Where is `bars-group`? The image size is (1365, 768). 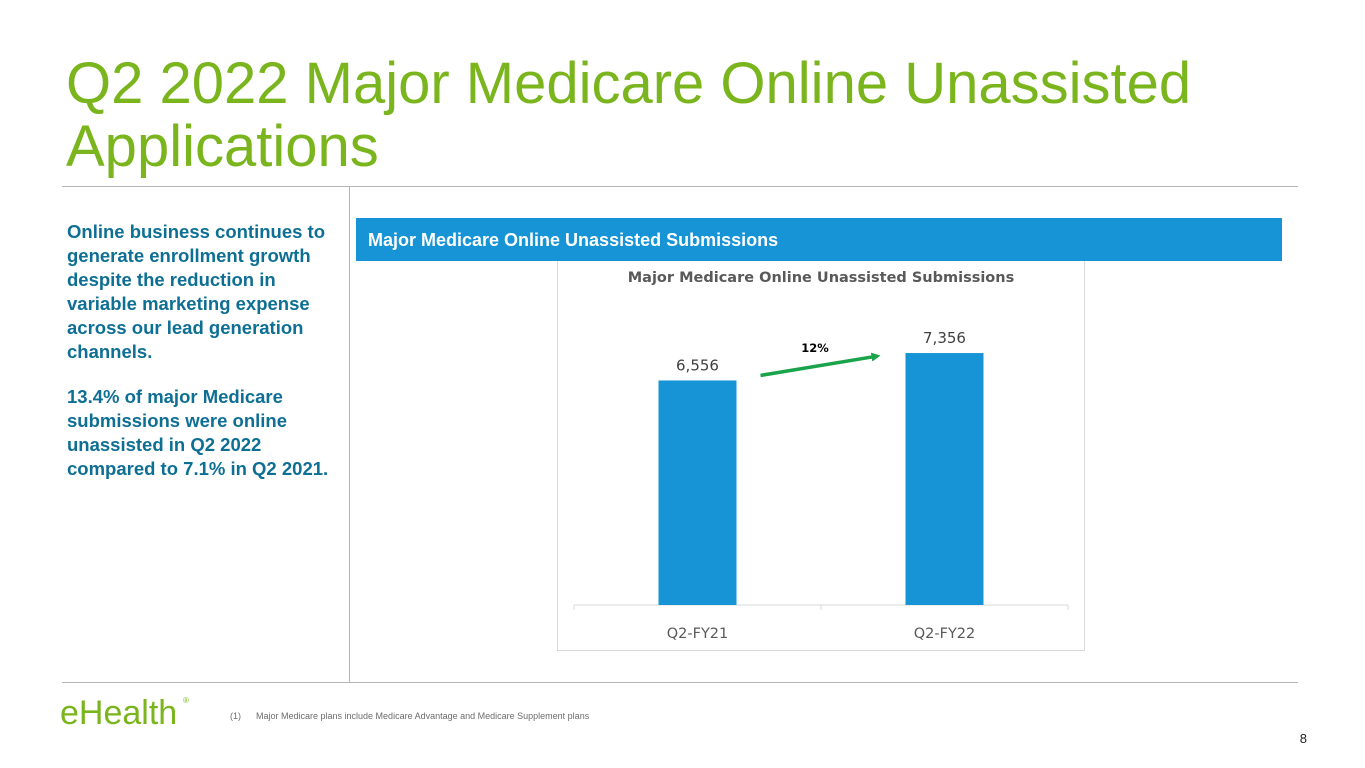 bars-group is located at coordinates (821, 479).